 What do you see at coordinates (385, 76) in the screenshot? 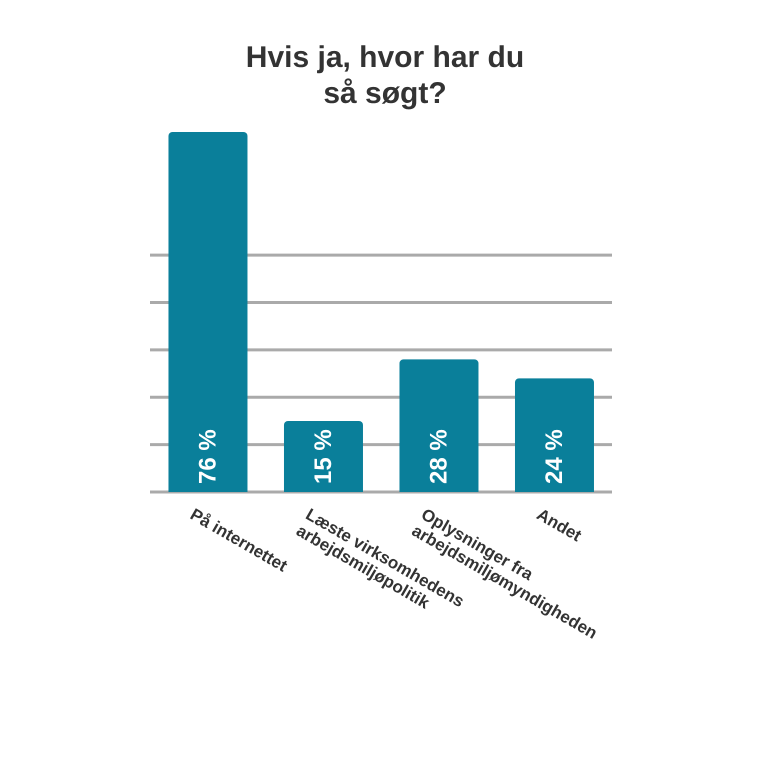
I see `chart-title: Hvis ja, hvor har du så søgt?` at bounding box center [385, 76].